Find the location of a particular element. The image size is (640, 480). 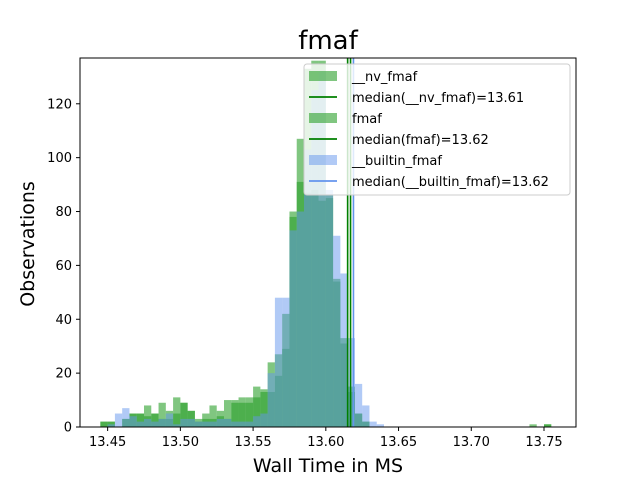

legend-label: median(fmaf)=13.62 is located at coordinates (420, 140).